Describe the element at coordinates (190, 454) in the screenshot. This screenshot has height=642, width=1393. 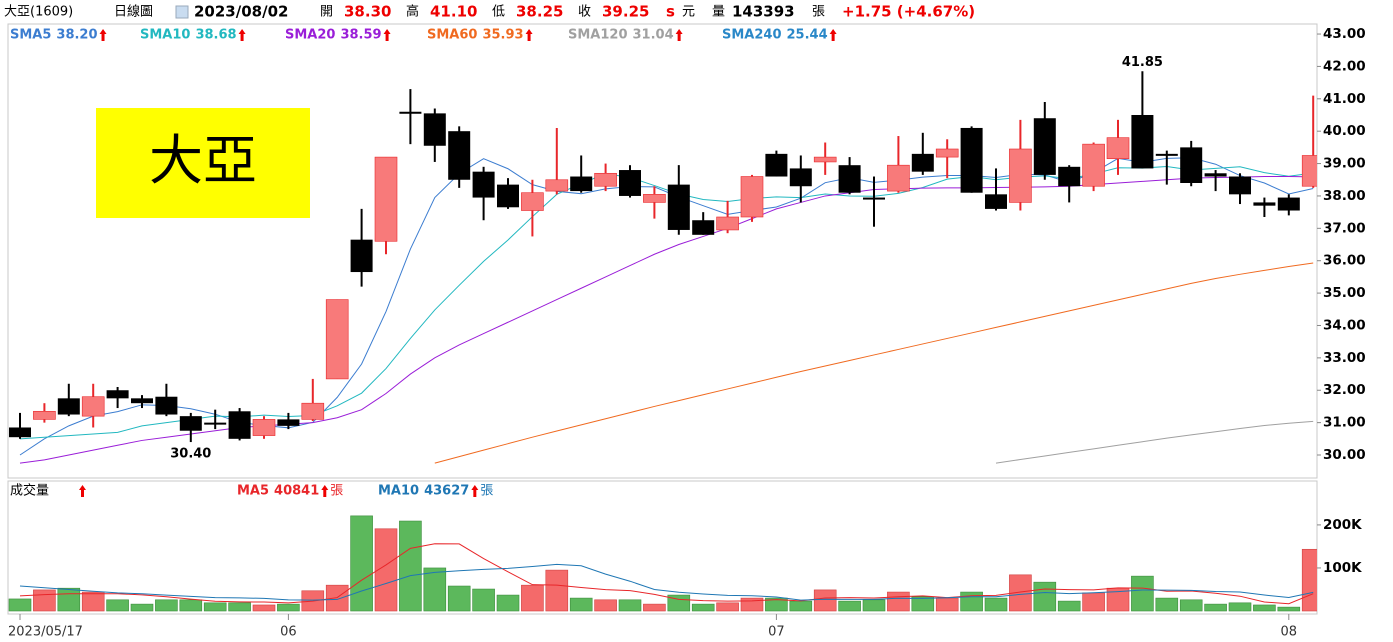
I see `low-label: 30.40` at that location.